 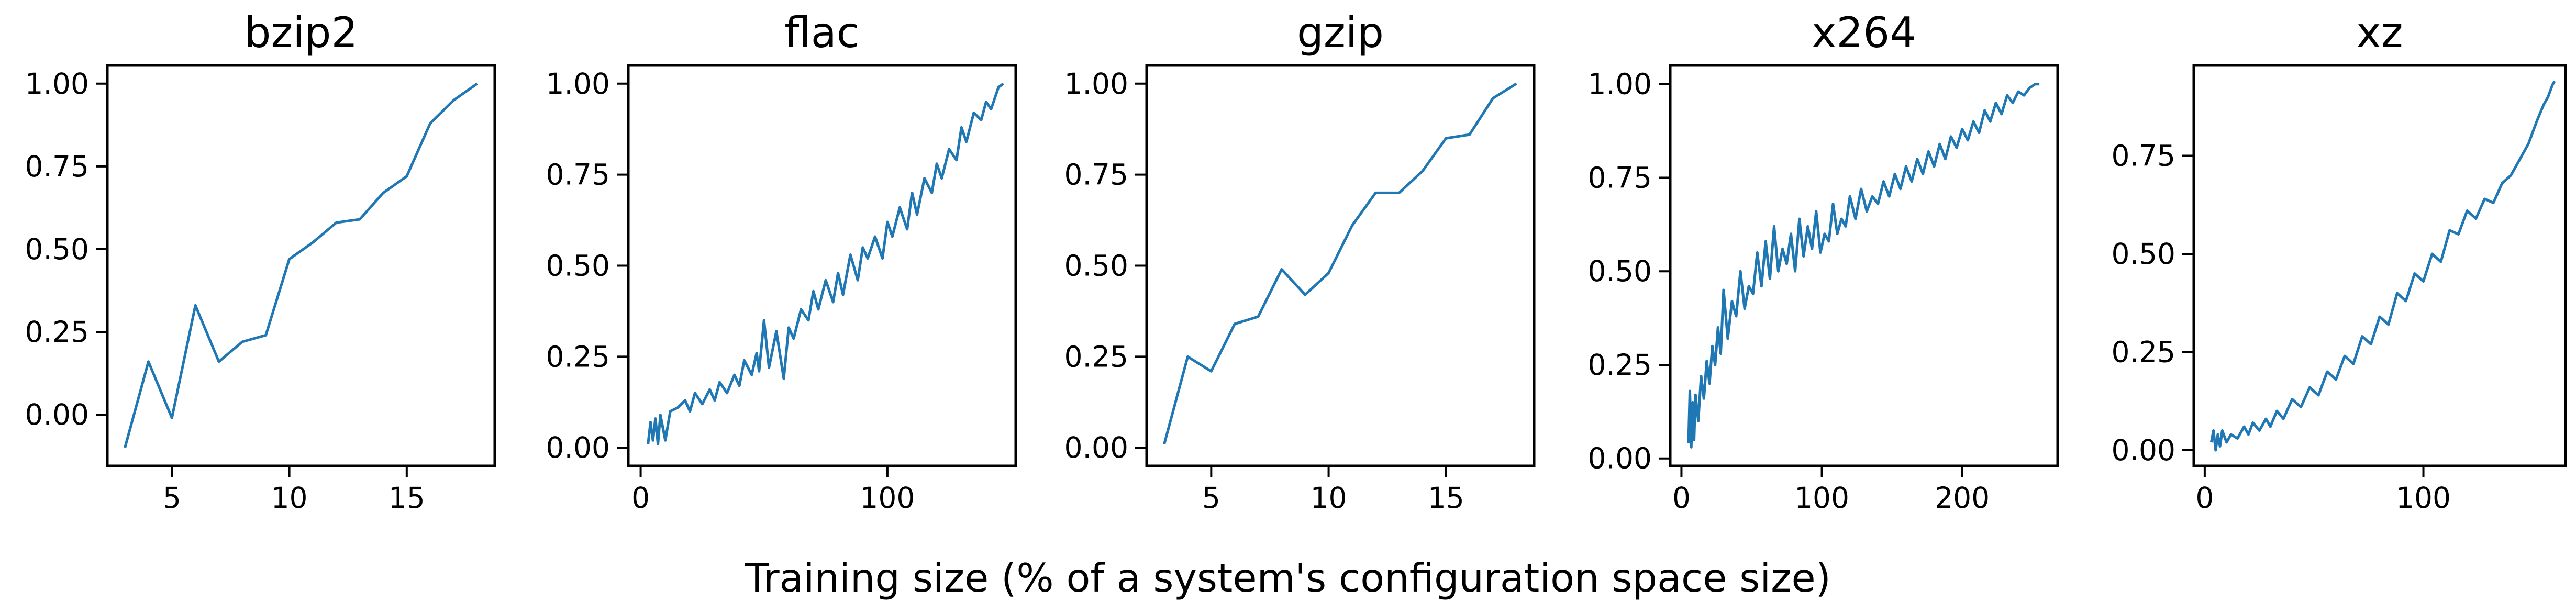 I want to click on panel-title: flac, so click(x=822, y=32).